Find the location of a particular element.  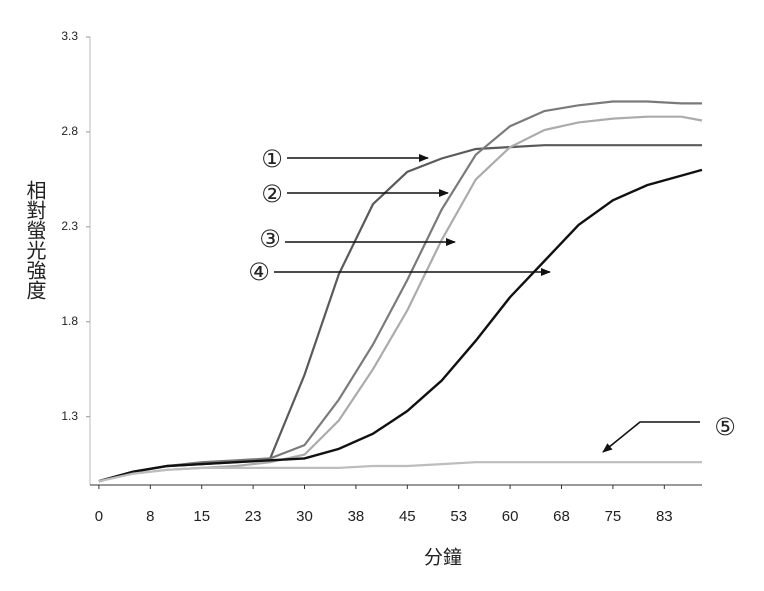

y-tick-label: 3.3 is located at coordinates (69, 36).